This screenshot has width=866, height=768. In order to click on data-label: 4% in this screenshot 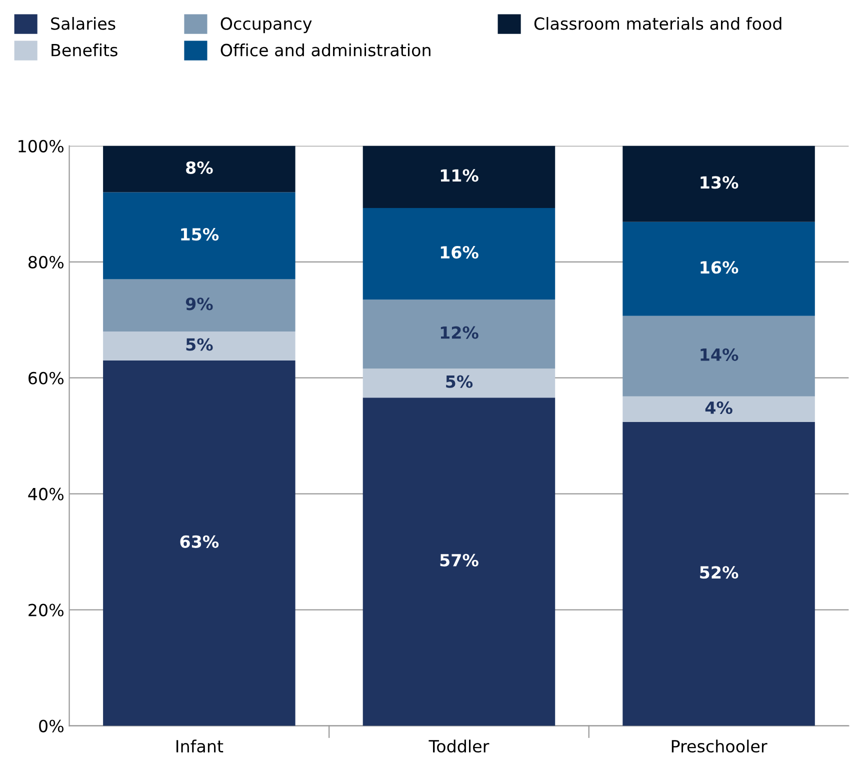, I will do `click(718, 407)`.